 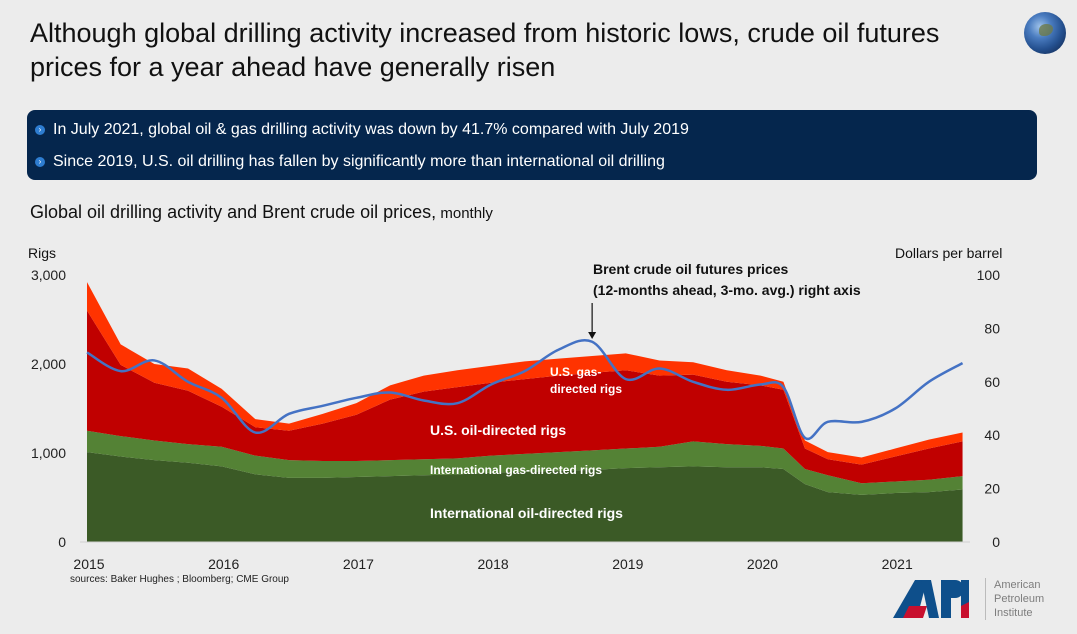 I want to click on right-tick-label: 0, so click(x=996, y=542).